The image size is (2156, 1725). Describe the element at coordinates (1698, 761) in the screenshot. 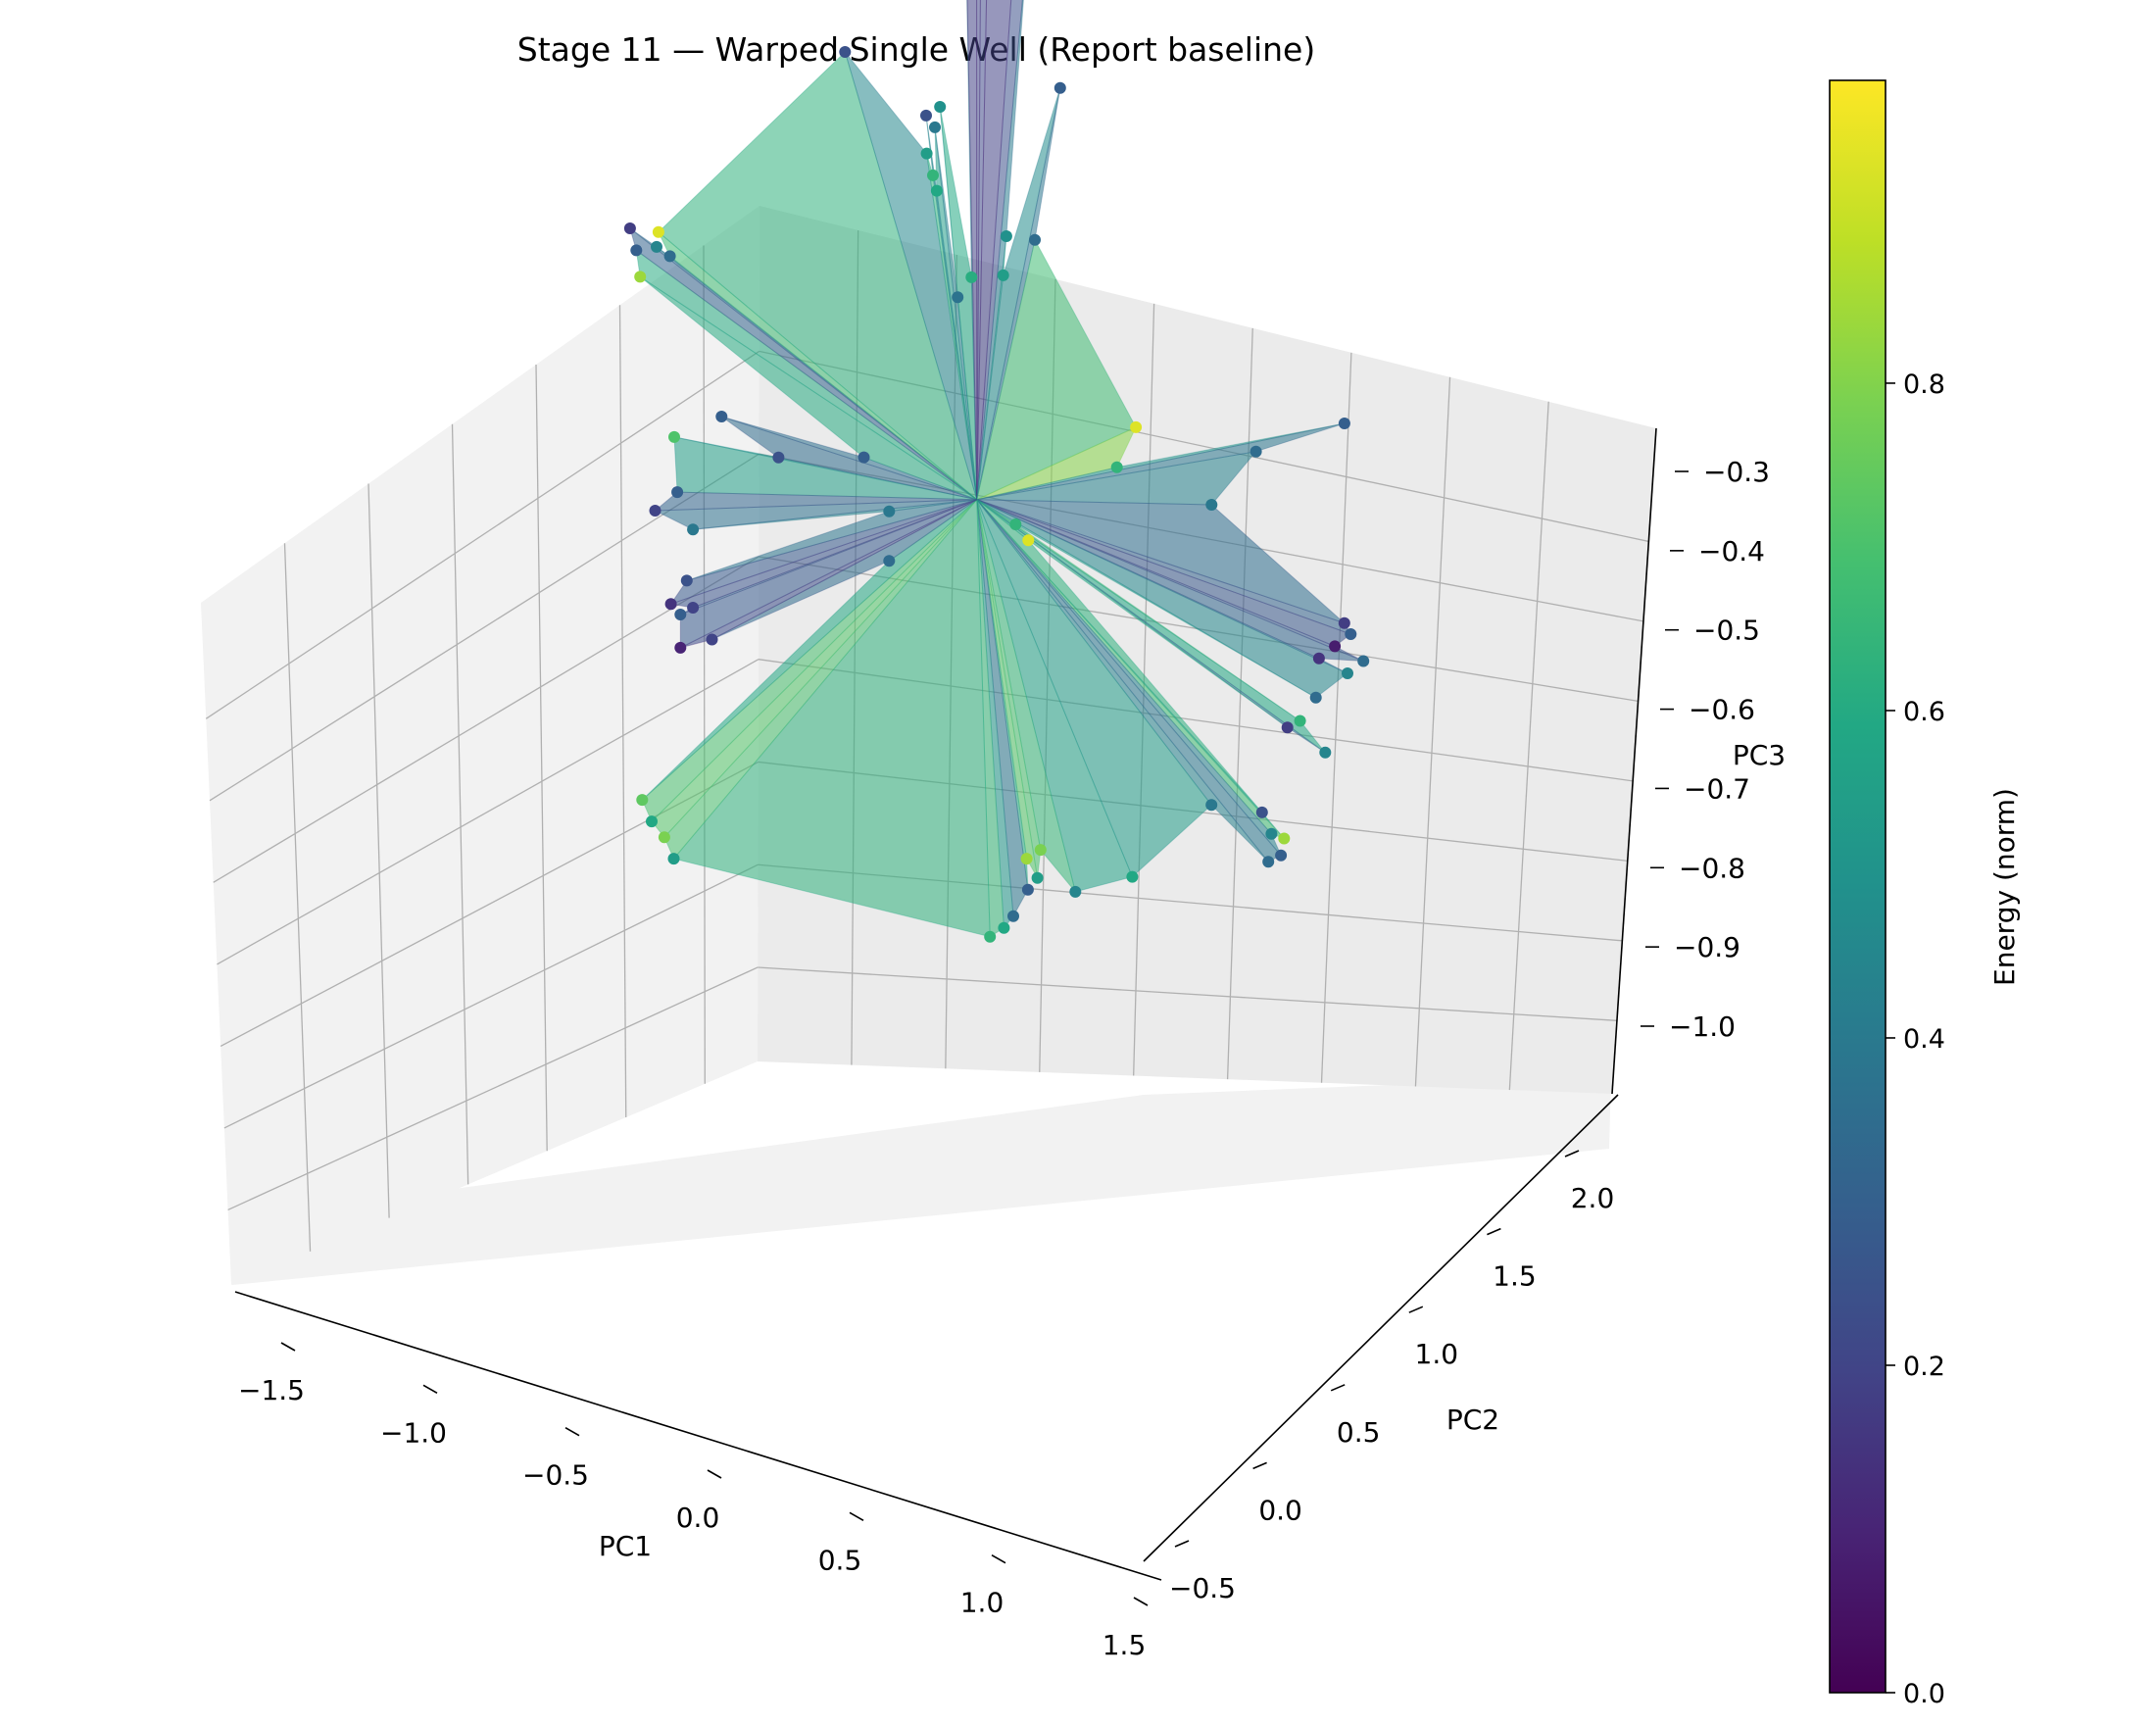

I see `pc3-axis: −1.0 −0.9 −0.8 −0.7 −0.6 −0.5 −0.4 −0.3 PC3` at that location.